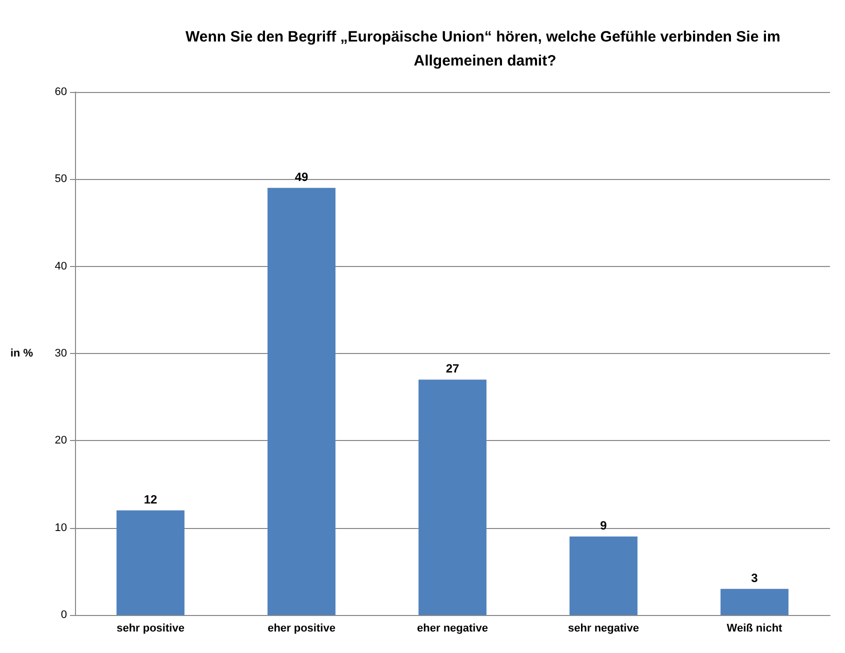 This screenshot has width=845, height=653. Describe the element at coordinates (485, 49) in the screenshot. I see `chart-title: Wenn Sie den Begriff „Europäische Union“ hören, welche Gefühle verbinden Sie im Allgemeinen damit?` at that location.